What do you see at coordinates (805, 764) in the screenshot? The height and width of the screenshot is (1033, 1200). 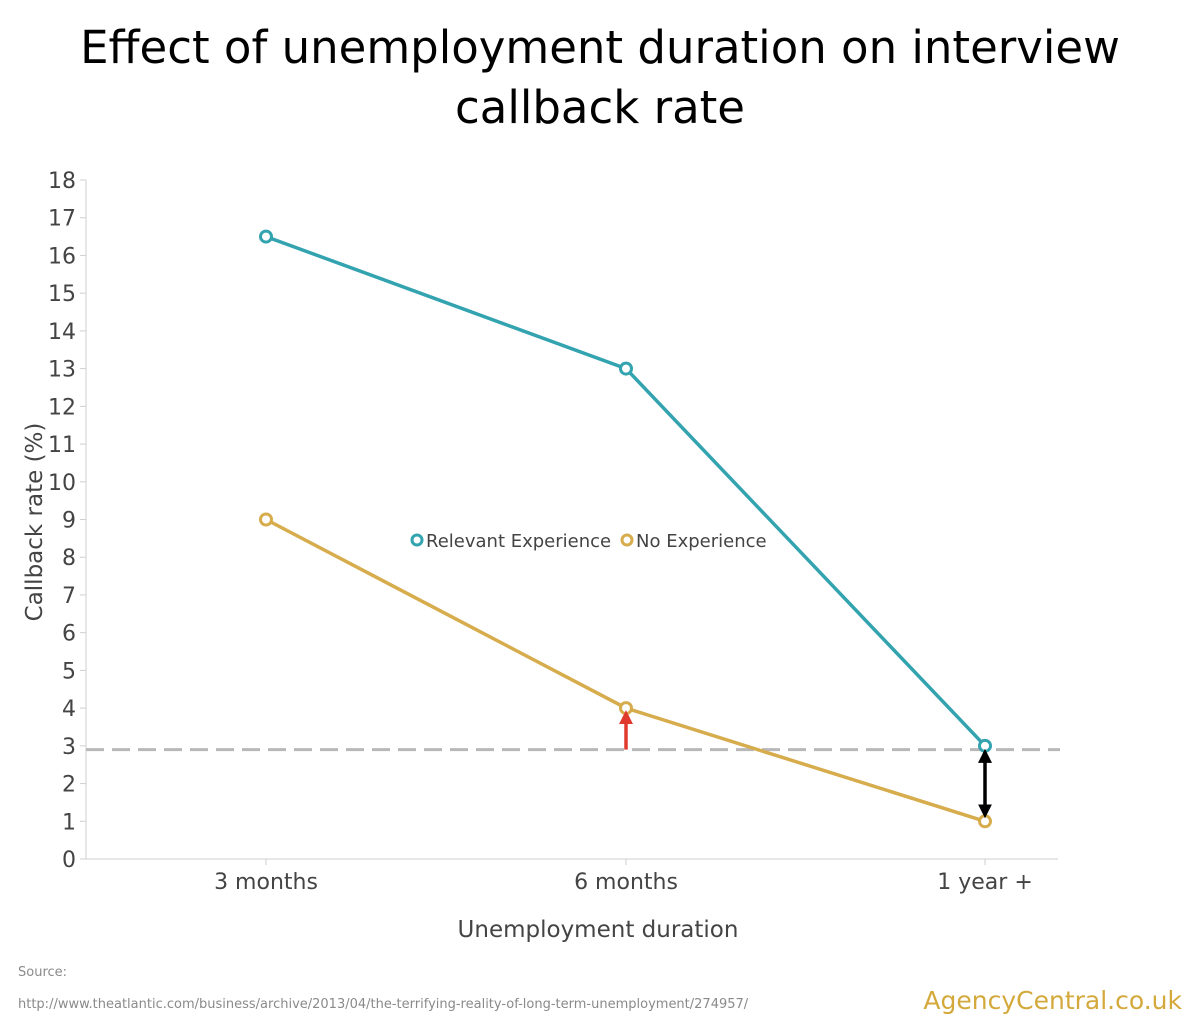 I see `annotations-group` at bounding box center [805, 764].